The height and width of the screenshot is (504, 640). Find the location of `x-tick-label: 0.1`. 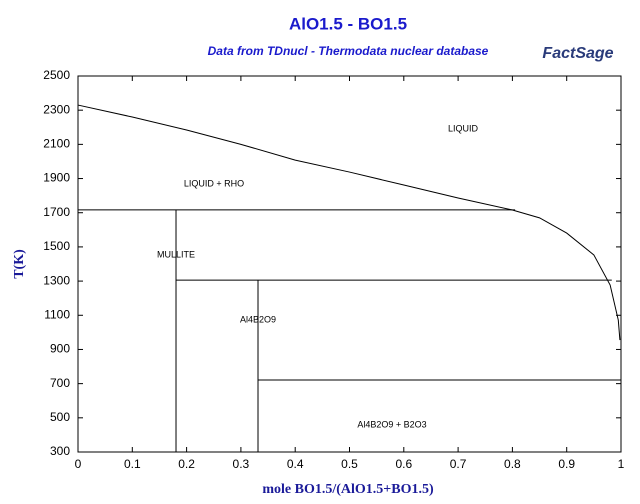

x-tick-label: 0.1 is located at coordinates (132, 464).